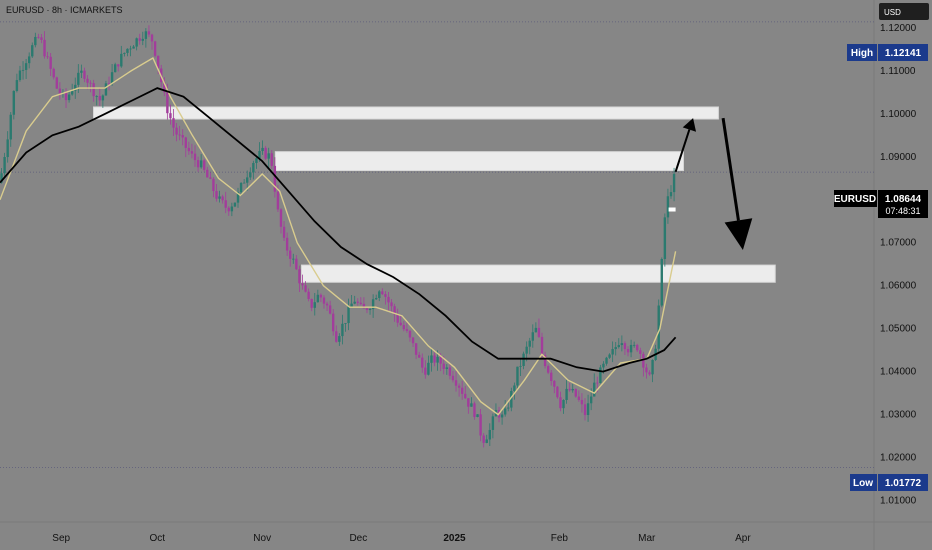 The image size is (932, 550). I want to click on y-tick-label: 1.07000, so click(898, 243).